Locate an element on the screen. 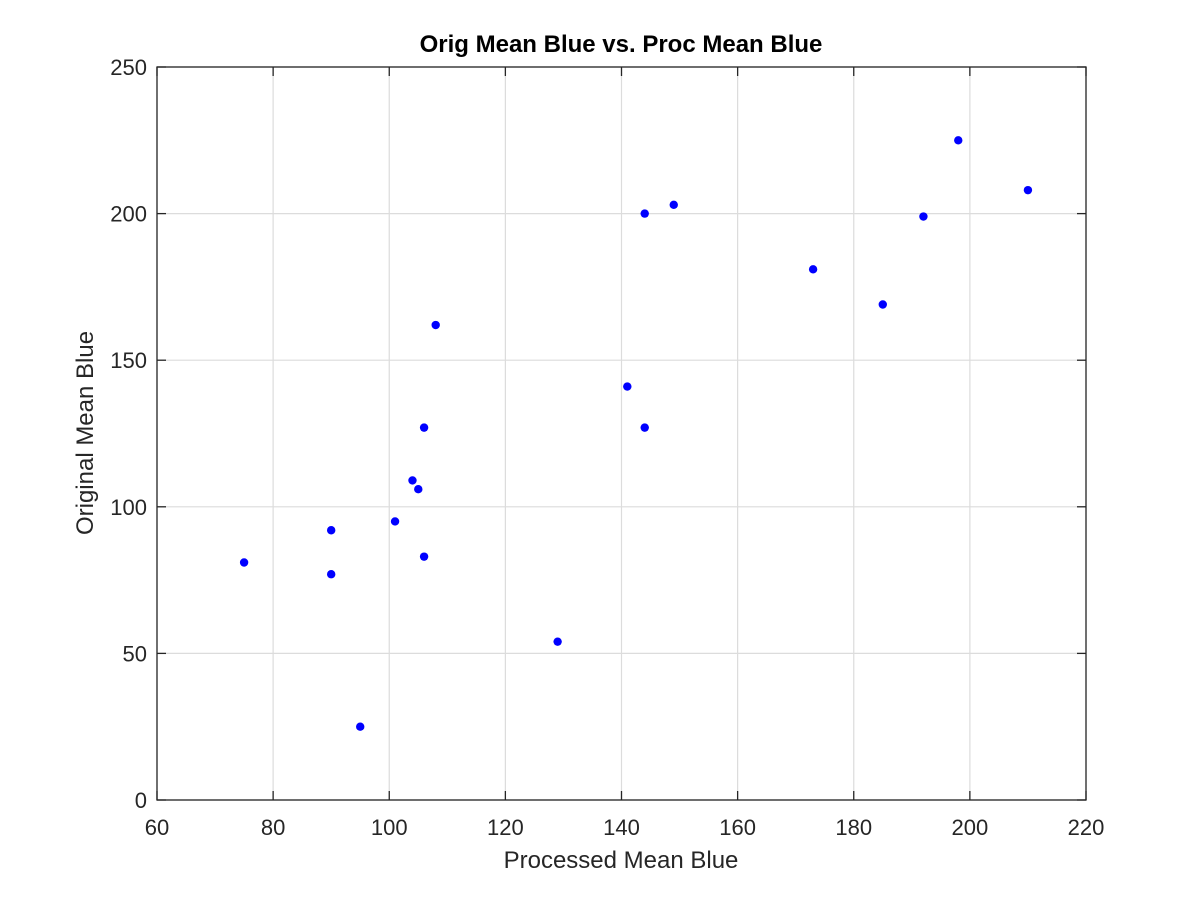  x-axis-label: Processed Mean Blue is located at coordinates (621, 860).